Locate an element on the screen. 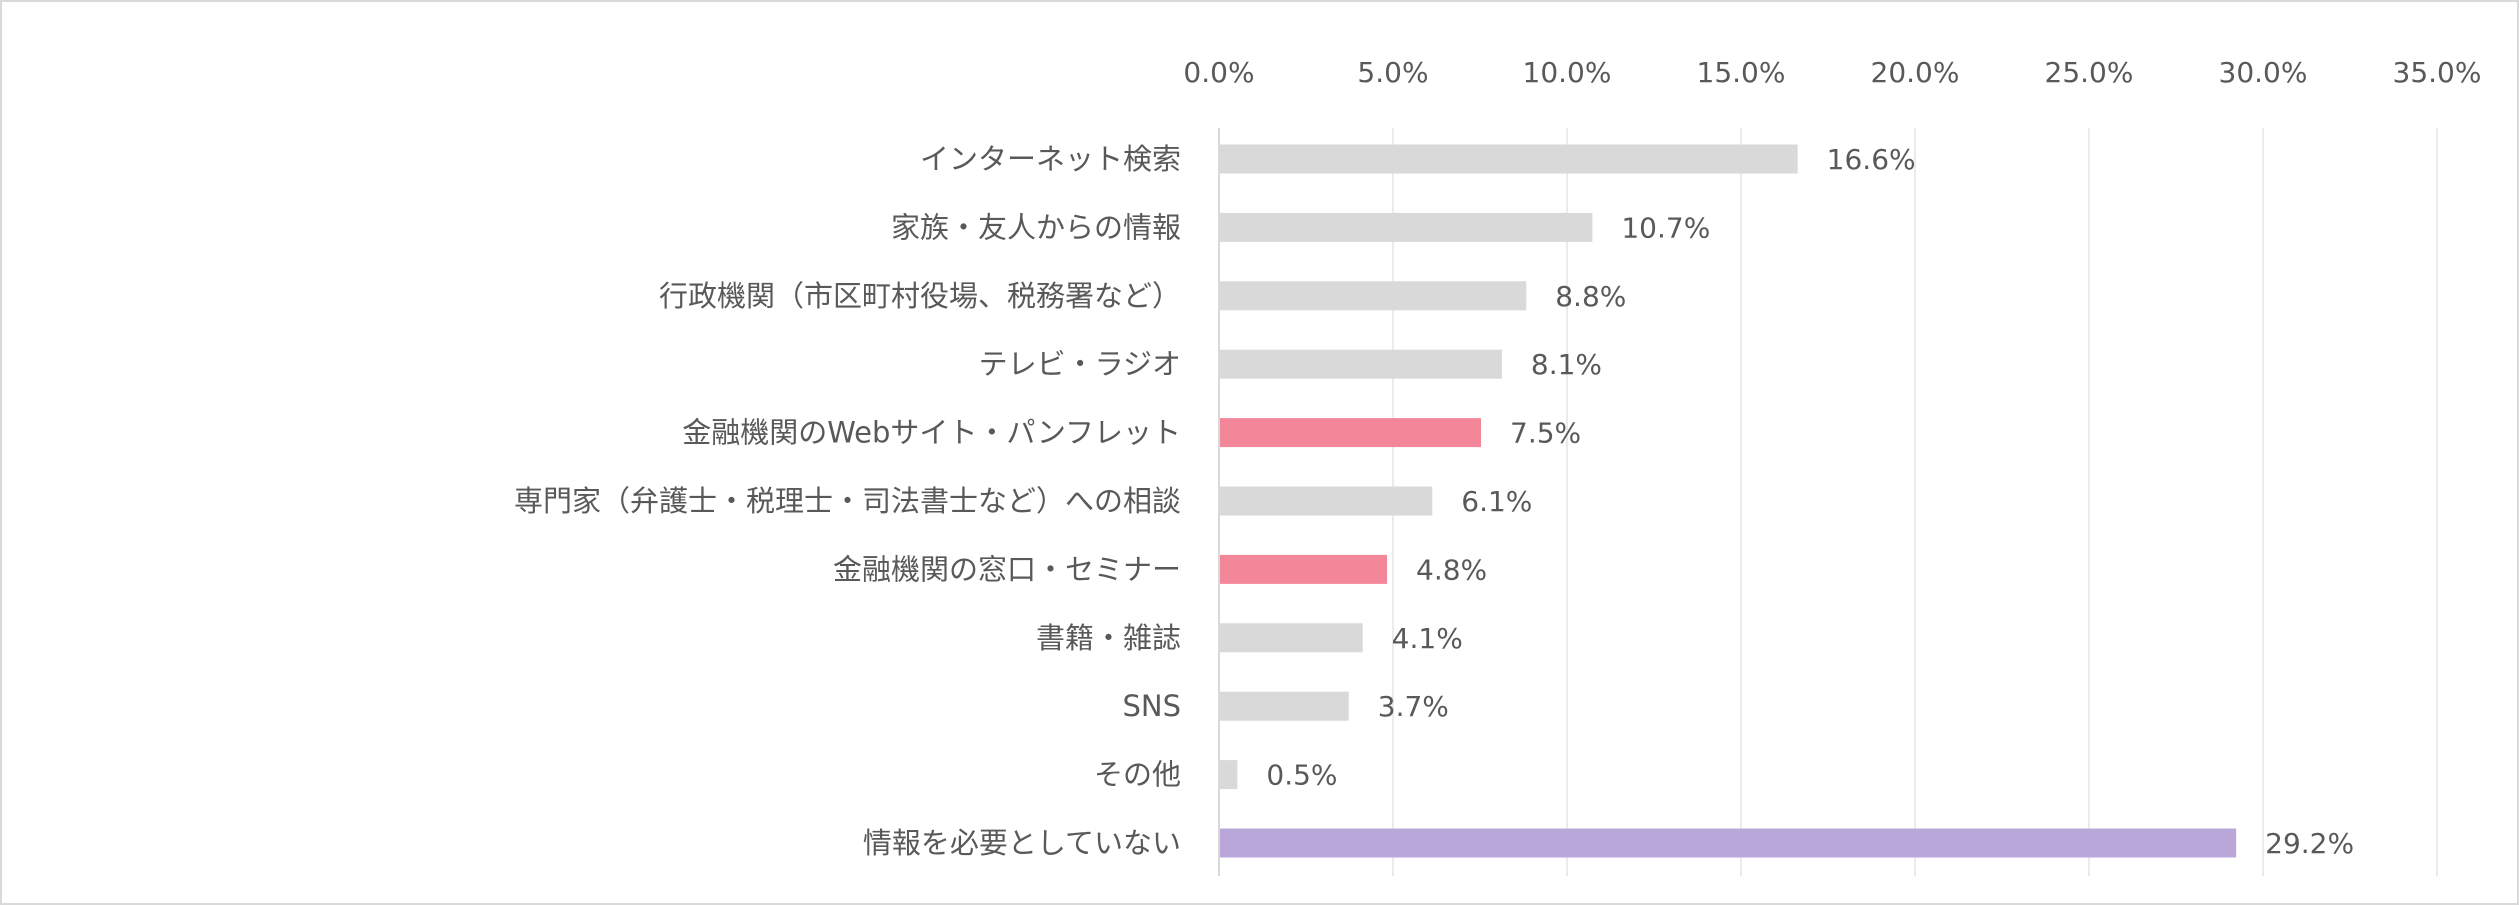 This screenshot has height=905, width=2519. x-tick-label: 10.0% is located at coordinates (1567, 72).